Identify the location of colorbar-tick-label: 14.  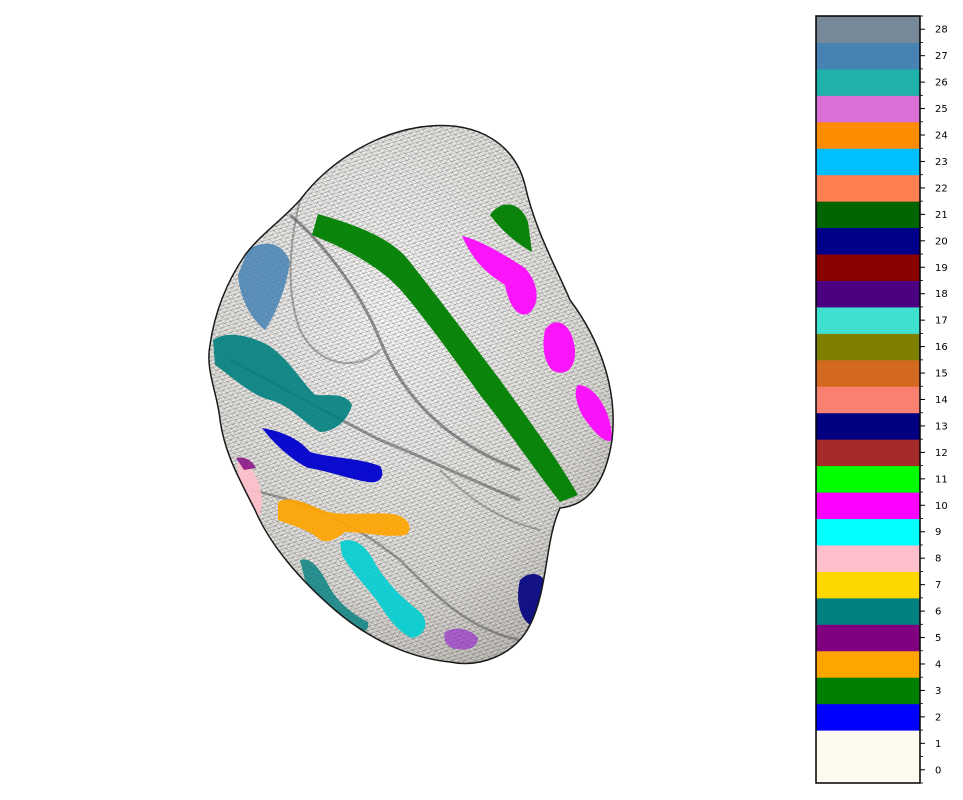
(941, 400).